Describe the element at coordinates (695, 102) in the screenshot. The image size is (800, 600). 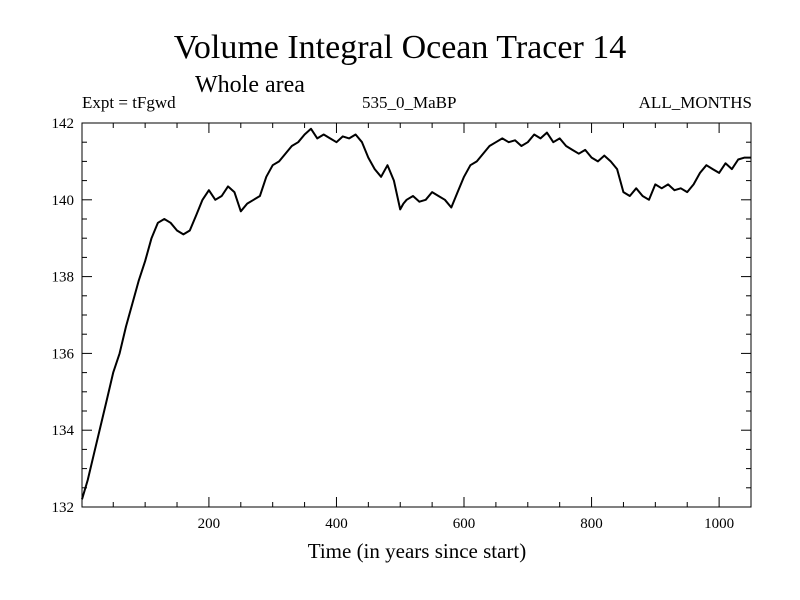
I see `months-label: ALL_MONTHS` at that location.